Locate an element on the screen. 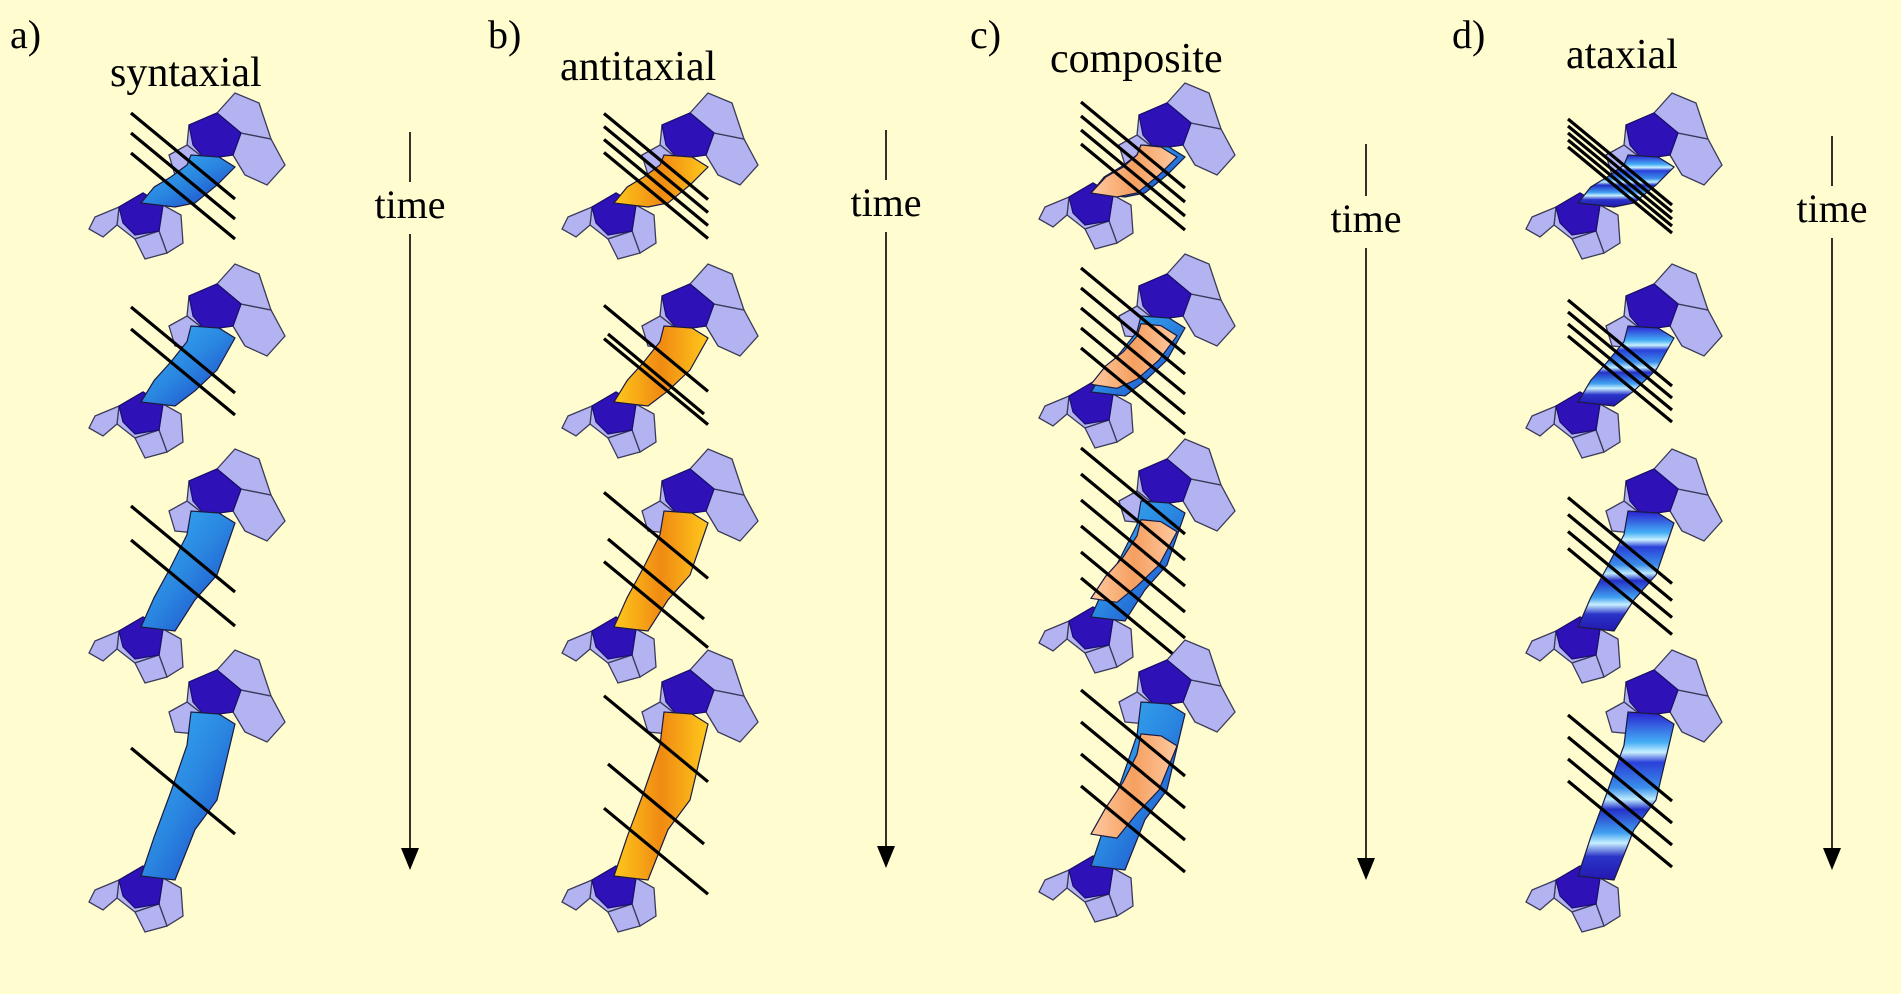 The height and width of the screenshot is (994, 1901). panel-title: antitaxial is located at coordinates (638, 67).